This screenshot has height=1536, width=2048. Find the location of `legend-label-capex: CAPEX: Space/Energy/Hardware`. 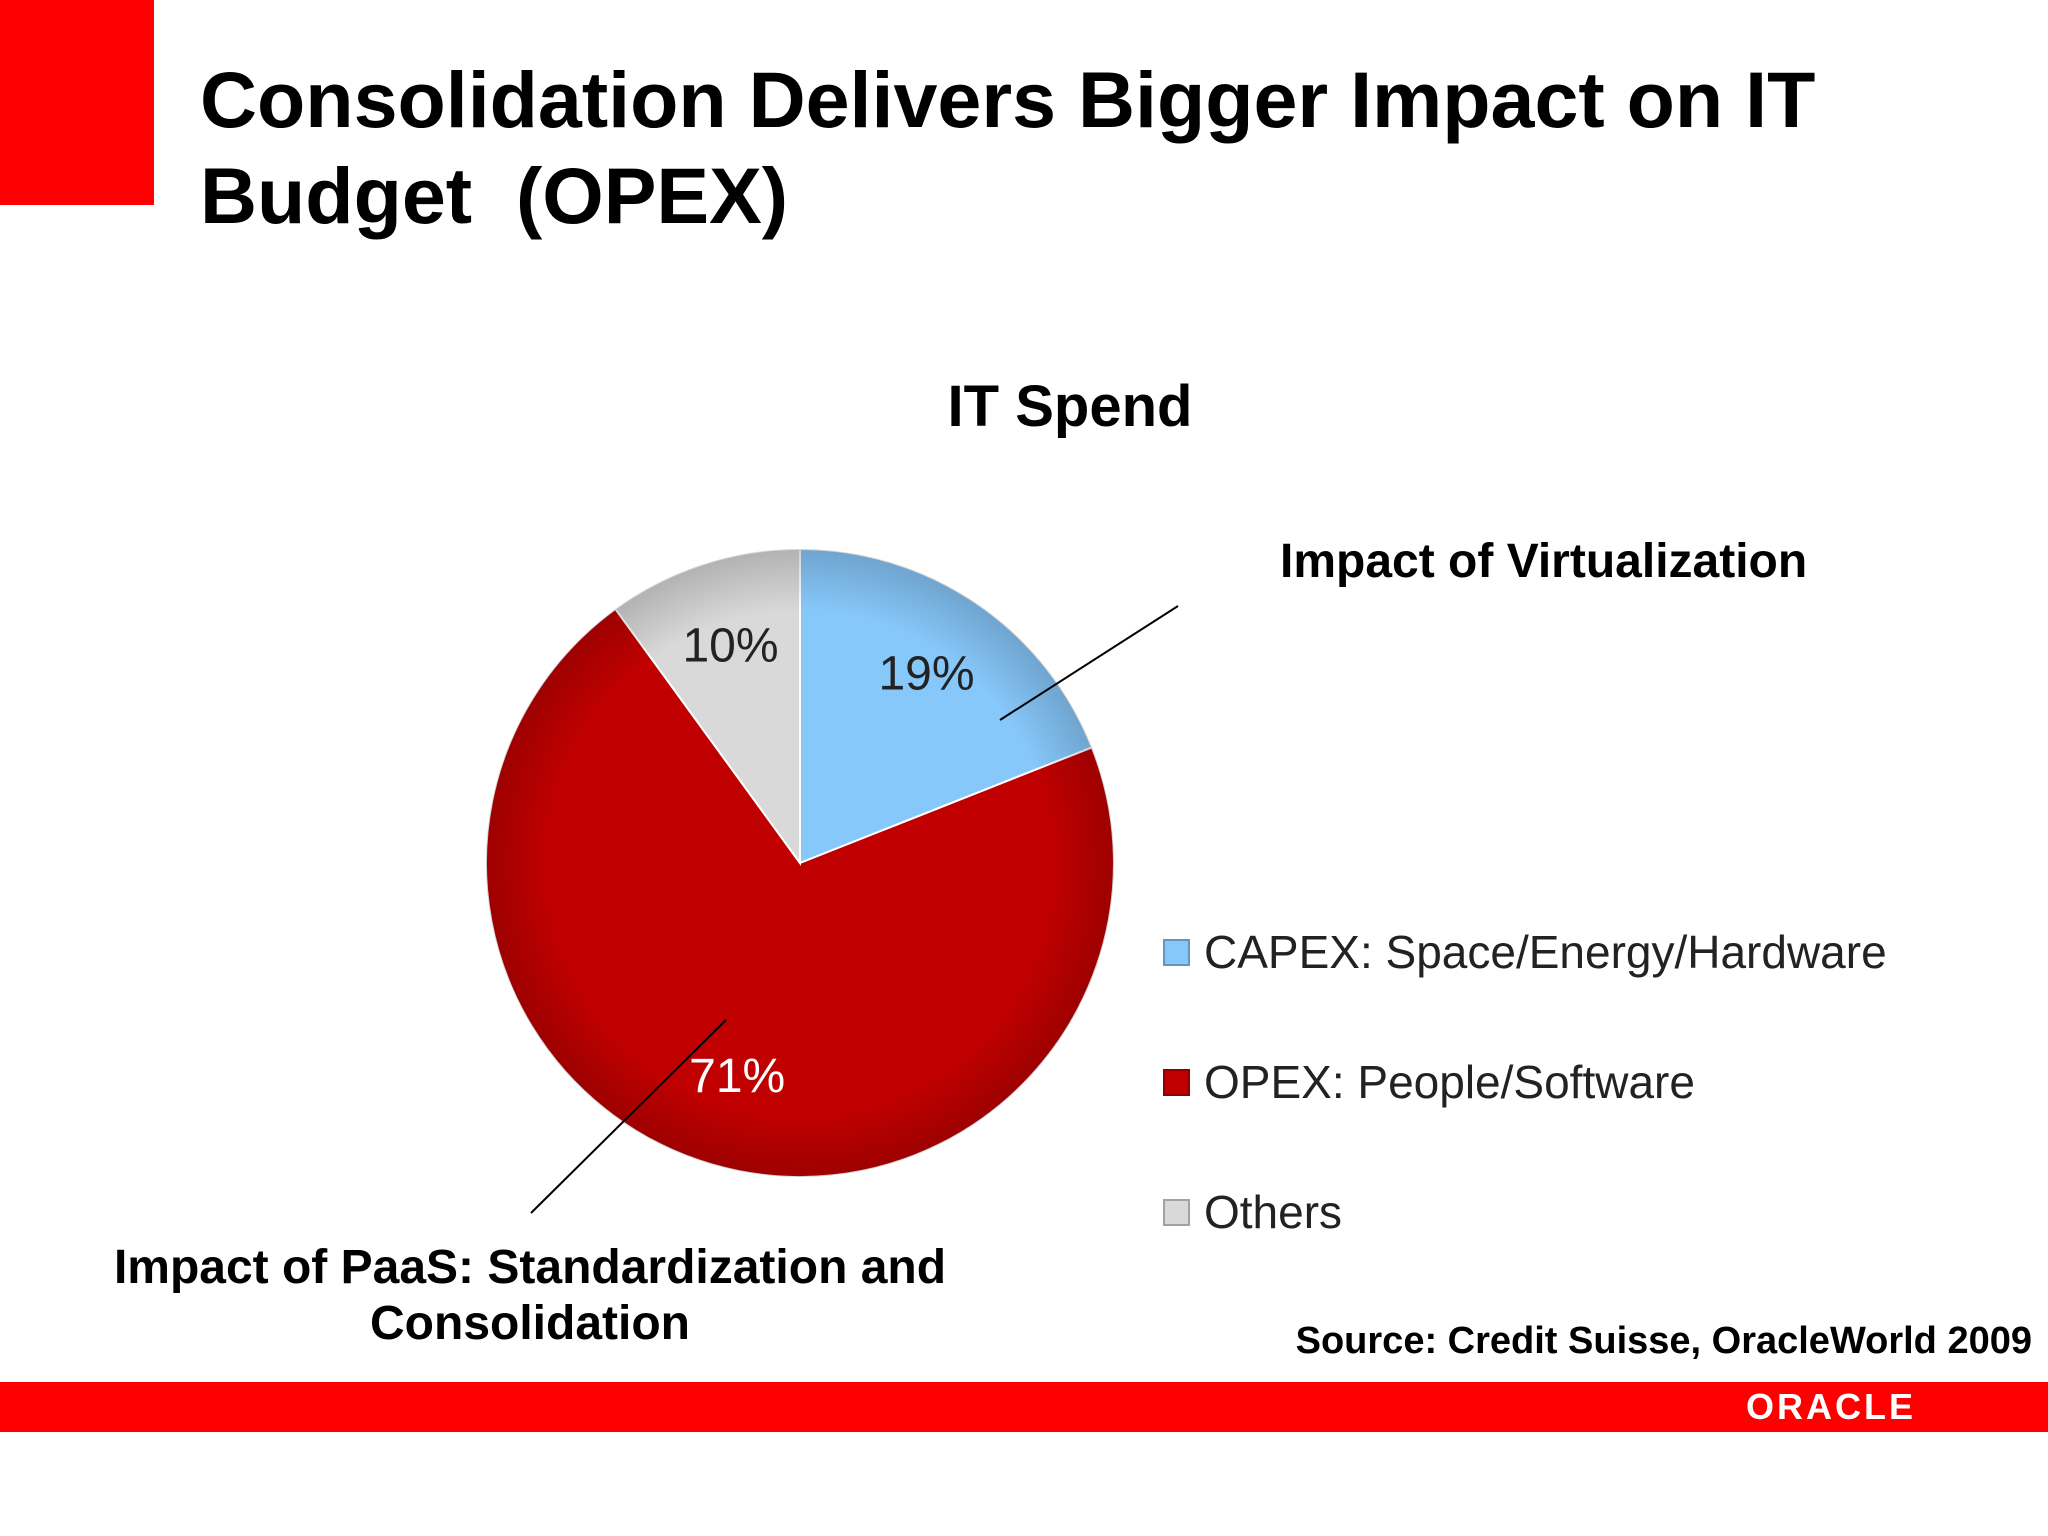

legend-label-capex: CAPEX: Space/Energy/Hardware is located at coordinates (1545, 952).